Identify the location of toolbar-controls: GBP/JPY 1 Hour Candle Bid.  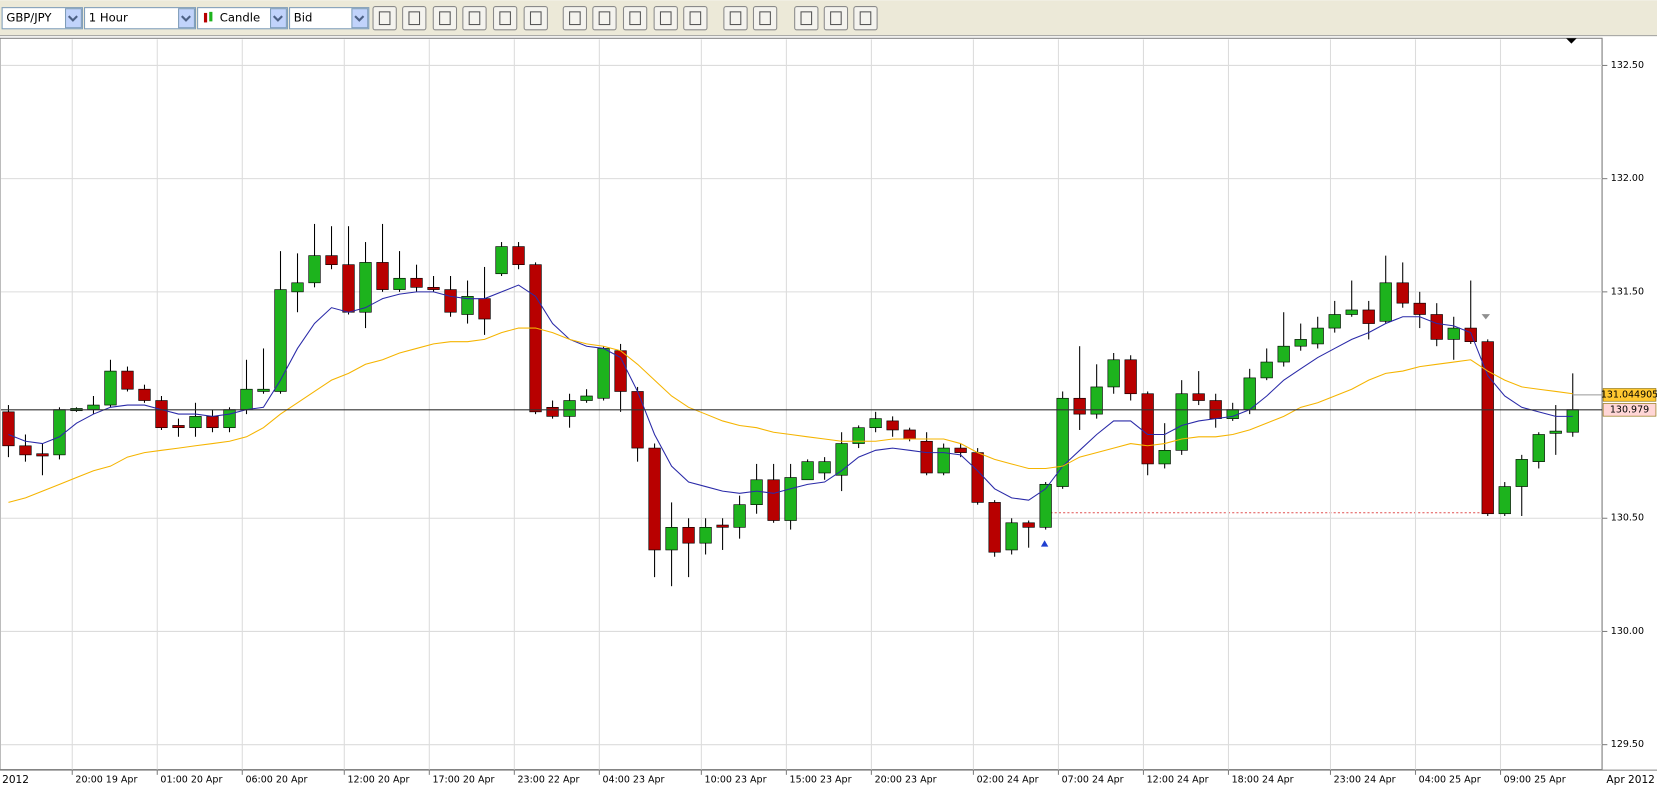
(185, 18).